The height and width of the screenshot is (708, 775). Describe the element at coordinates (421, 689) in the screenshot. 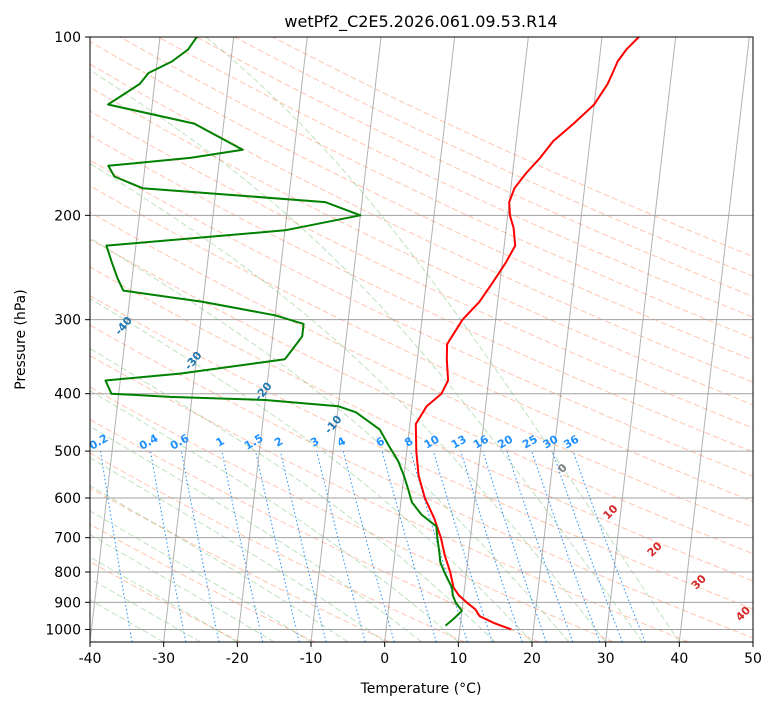

I see `x-axis-label: Temperature (°C)` at that location.